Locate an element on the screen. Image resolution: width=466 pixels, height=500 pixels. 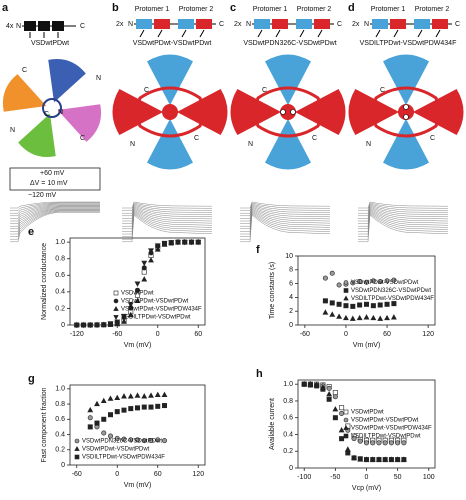
label: d is located at coordinates (351, 8).